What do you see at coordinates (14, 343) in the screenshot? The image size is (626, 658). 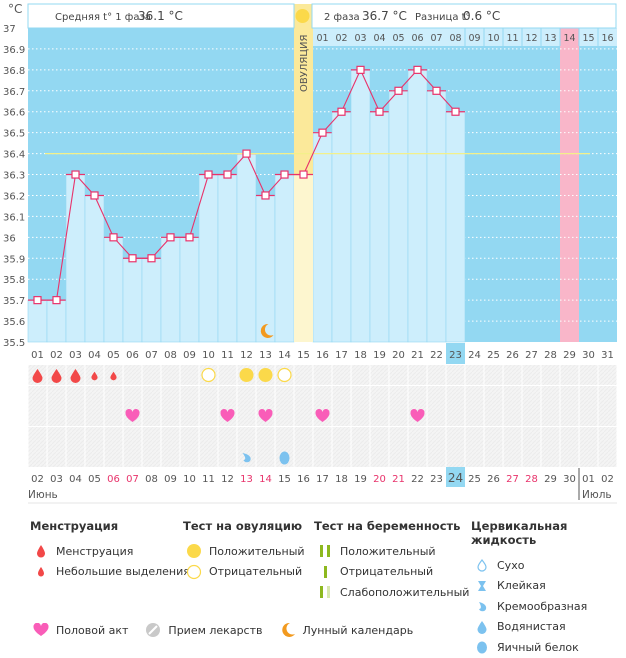 I see `y-tick-label: 35.5` at bounding box center [14, 343].